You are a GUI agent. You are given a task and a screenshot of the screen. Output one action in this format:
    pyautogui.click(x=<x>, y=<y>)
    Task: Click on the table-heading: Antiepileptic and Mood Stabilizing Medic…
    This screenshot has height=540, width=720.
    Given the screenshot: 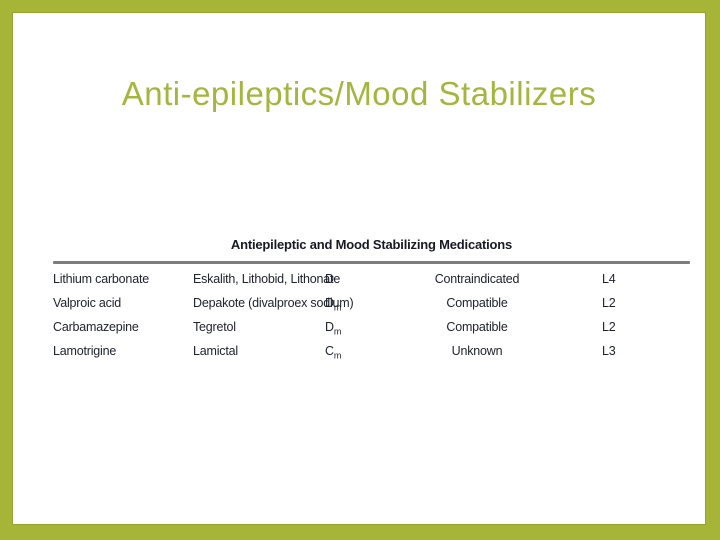 What is the action you would take?
    pyautogui.click(x=371, y=244)
    